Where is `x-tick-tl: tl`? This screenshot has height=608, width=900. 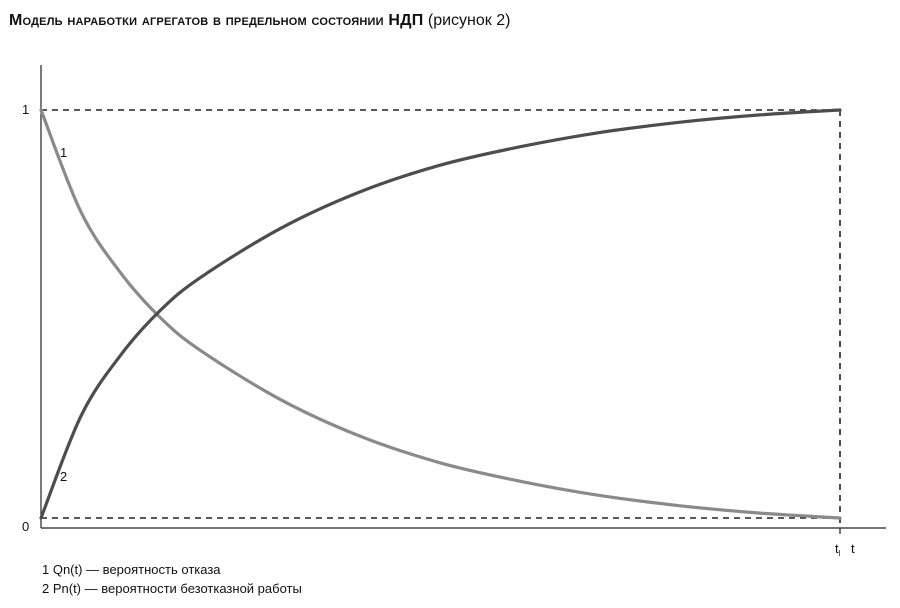
x-tick-tl: tl is located at coordinates (838, 549).